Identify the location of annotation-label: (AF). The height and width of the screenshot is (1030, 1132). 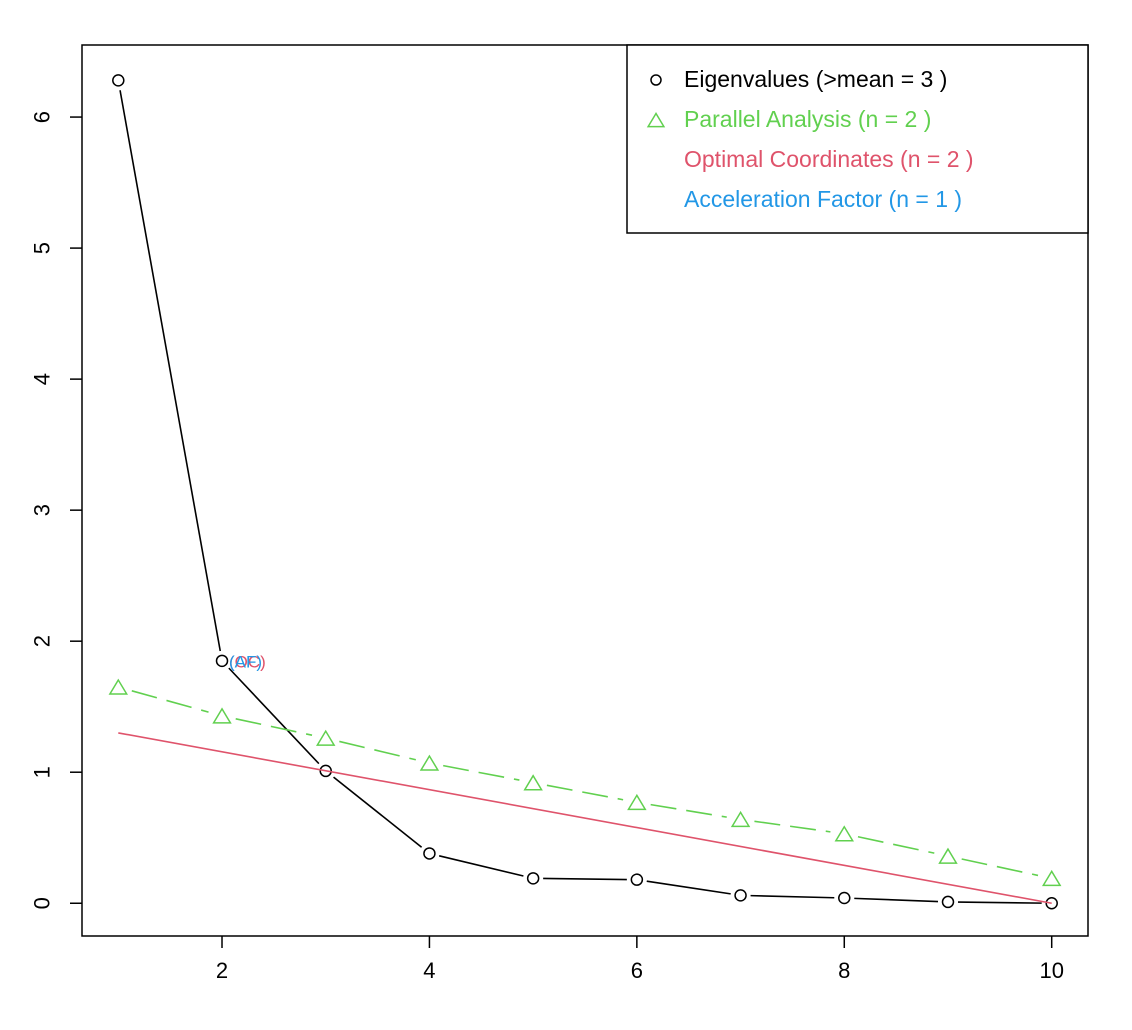
(245, 661).